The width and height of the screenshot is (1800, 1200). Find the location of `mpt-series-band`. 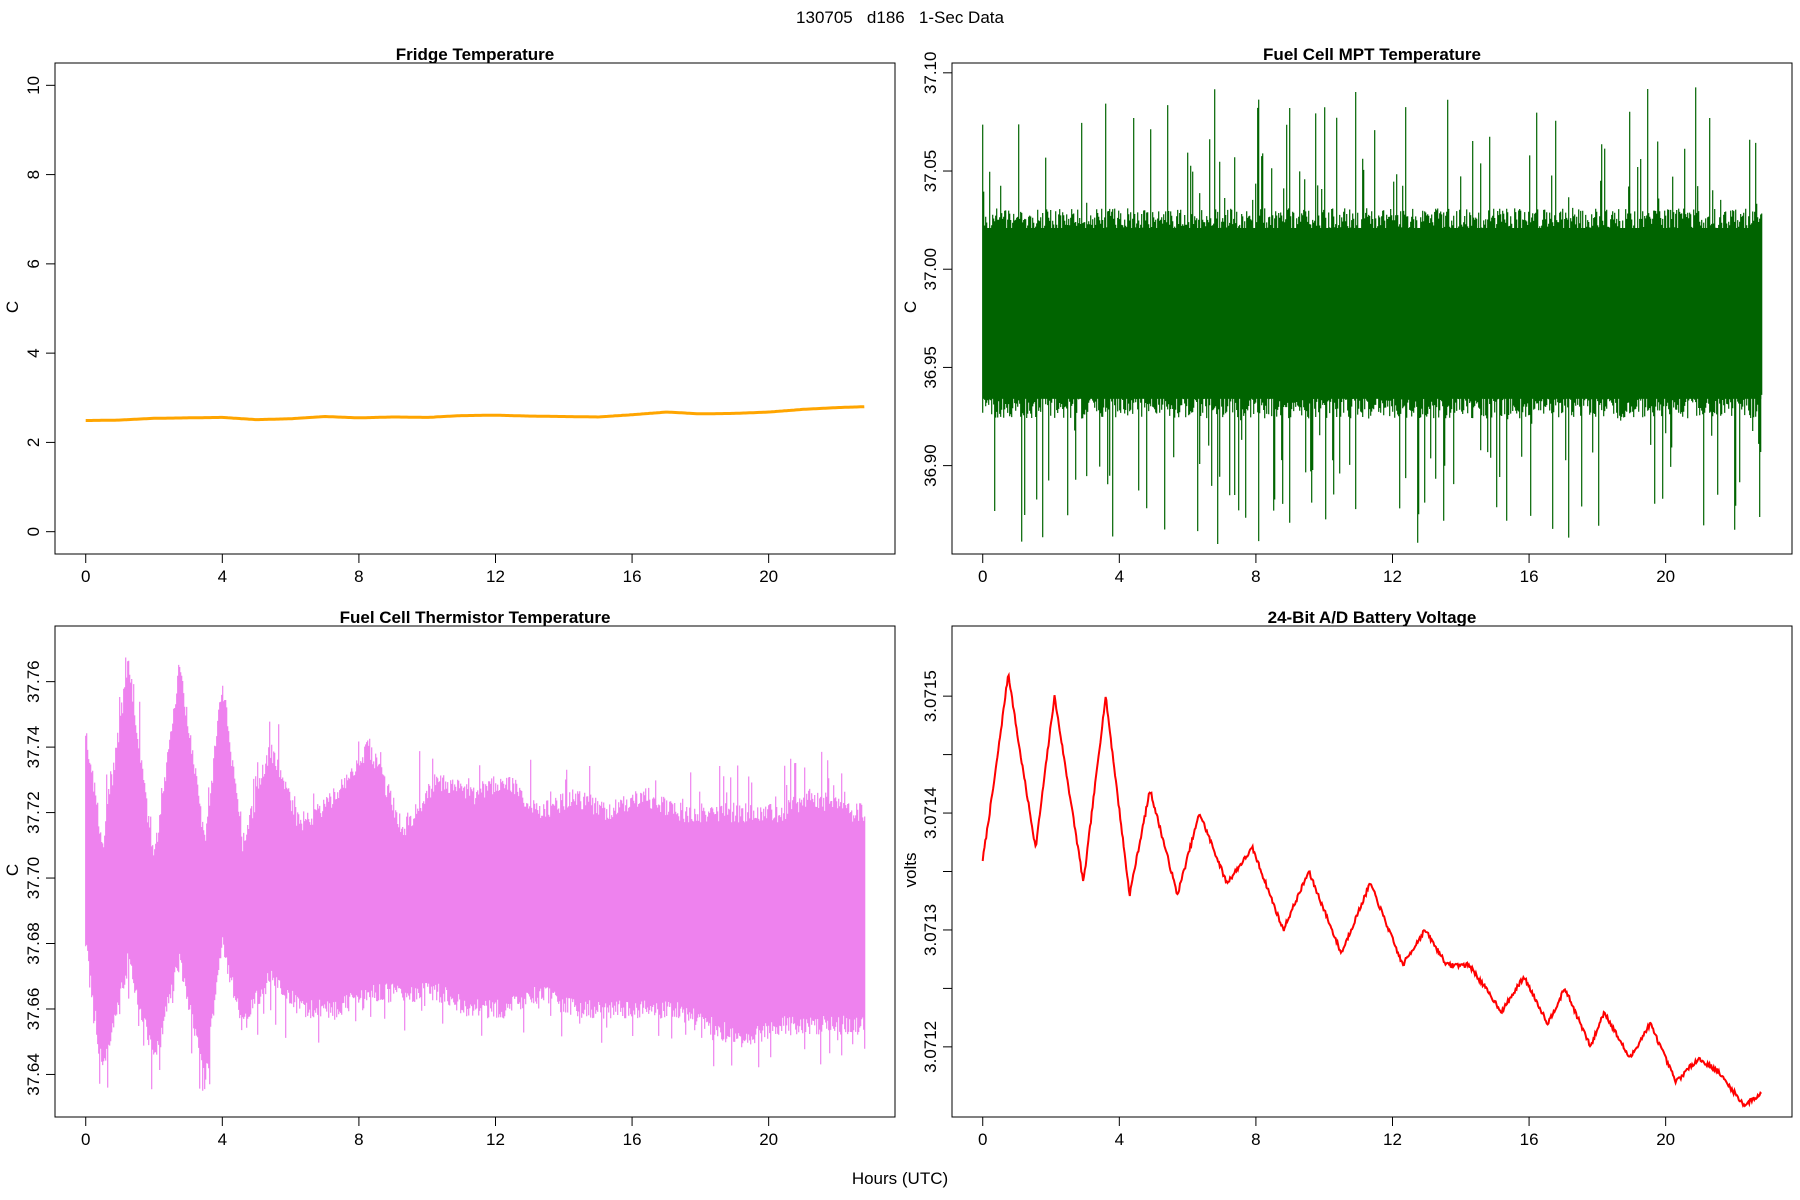

mpt-series-band is located at coordinates (1372, 313).